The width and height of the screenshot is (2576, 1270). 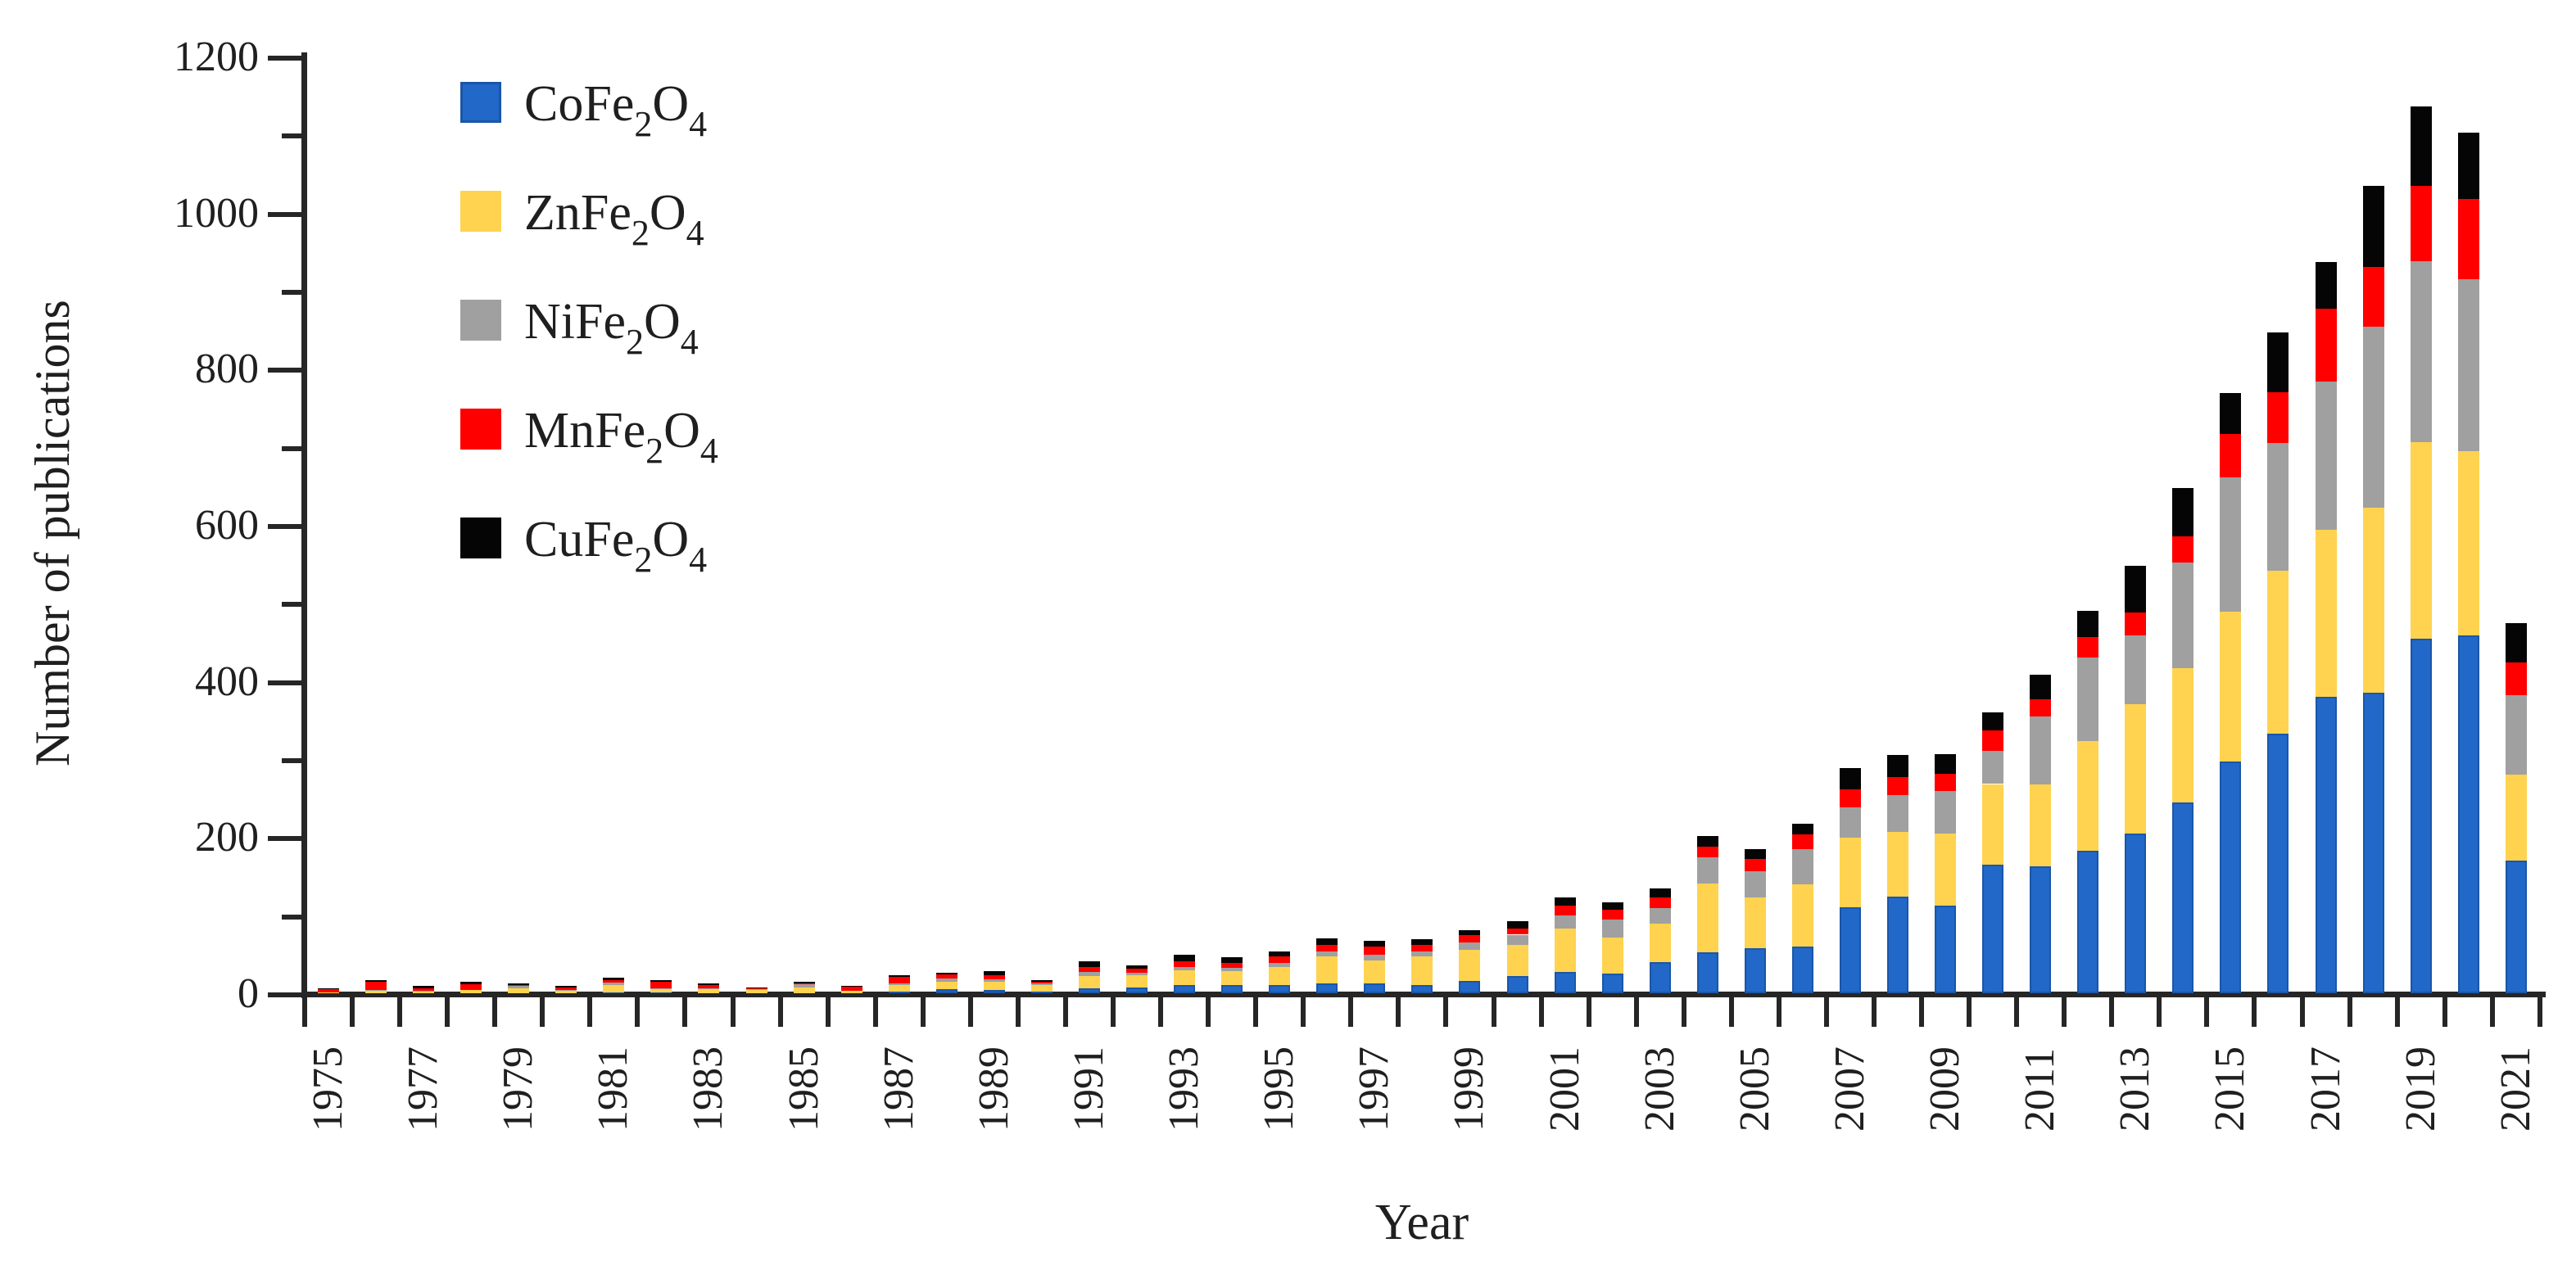 What do you see at coordinates (614, 219) in the screenshot?
I see `legend-label-znfe2o4: ZnFe2O4` at bounding box center [614, 219].